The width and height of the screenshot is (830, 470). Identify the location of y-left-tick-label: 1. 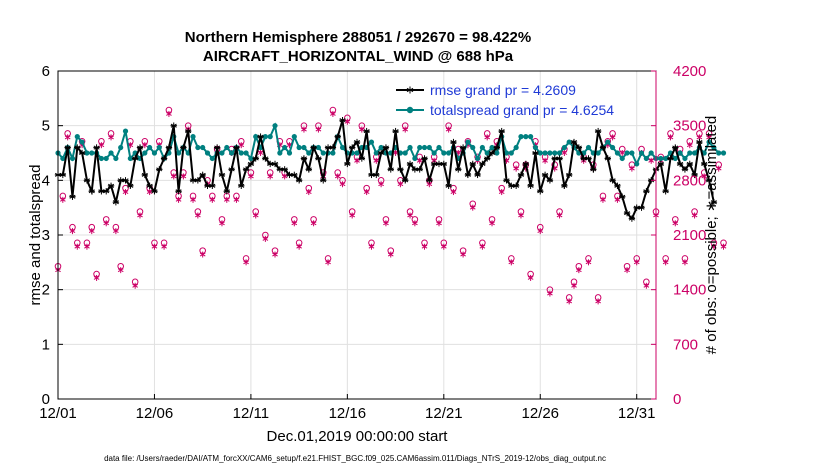
(46, 344).